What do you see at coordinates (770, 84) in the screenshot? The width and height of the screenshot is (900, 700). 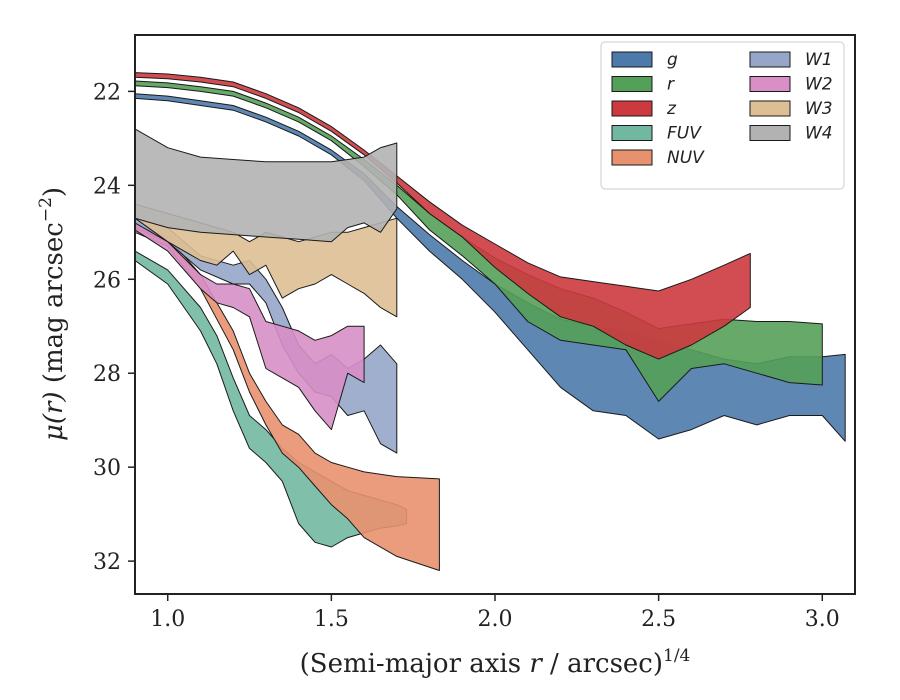 I see `legend-swatch-w2` at bounding box center [770, 84].